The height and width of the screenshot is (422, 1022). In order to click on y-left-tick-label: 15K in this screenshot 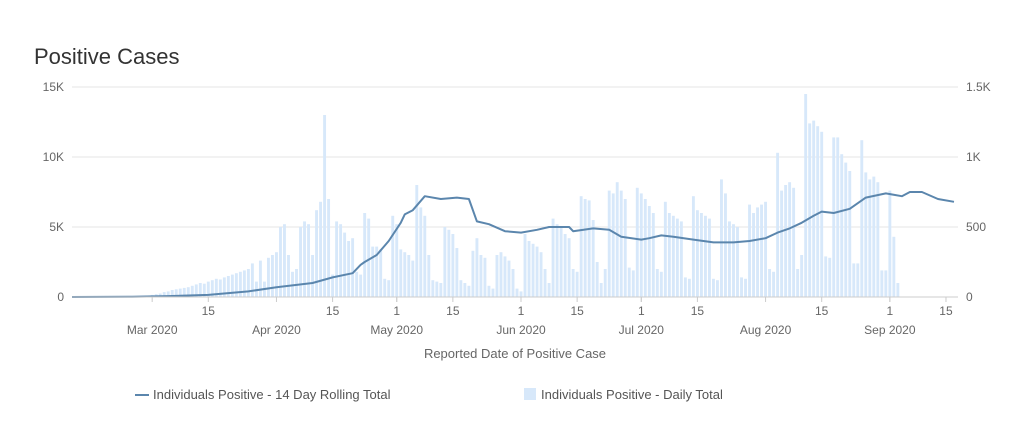, I will do `click(53, 87)`.